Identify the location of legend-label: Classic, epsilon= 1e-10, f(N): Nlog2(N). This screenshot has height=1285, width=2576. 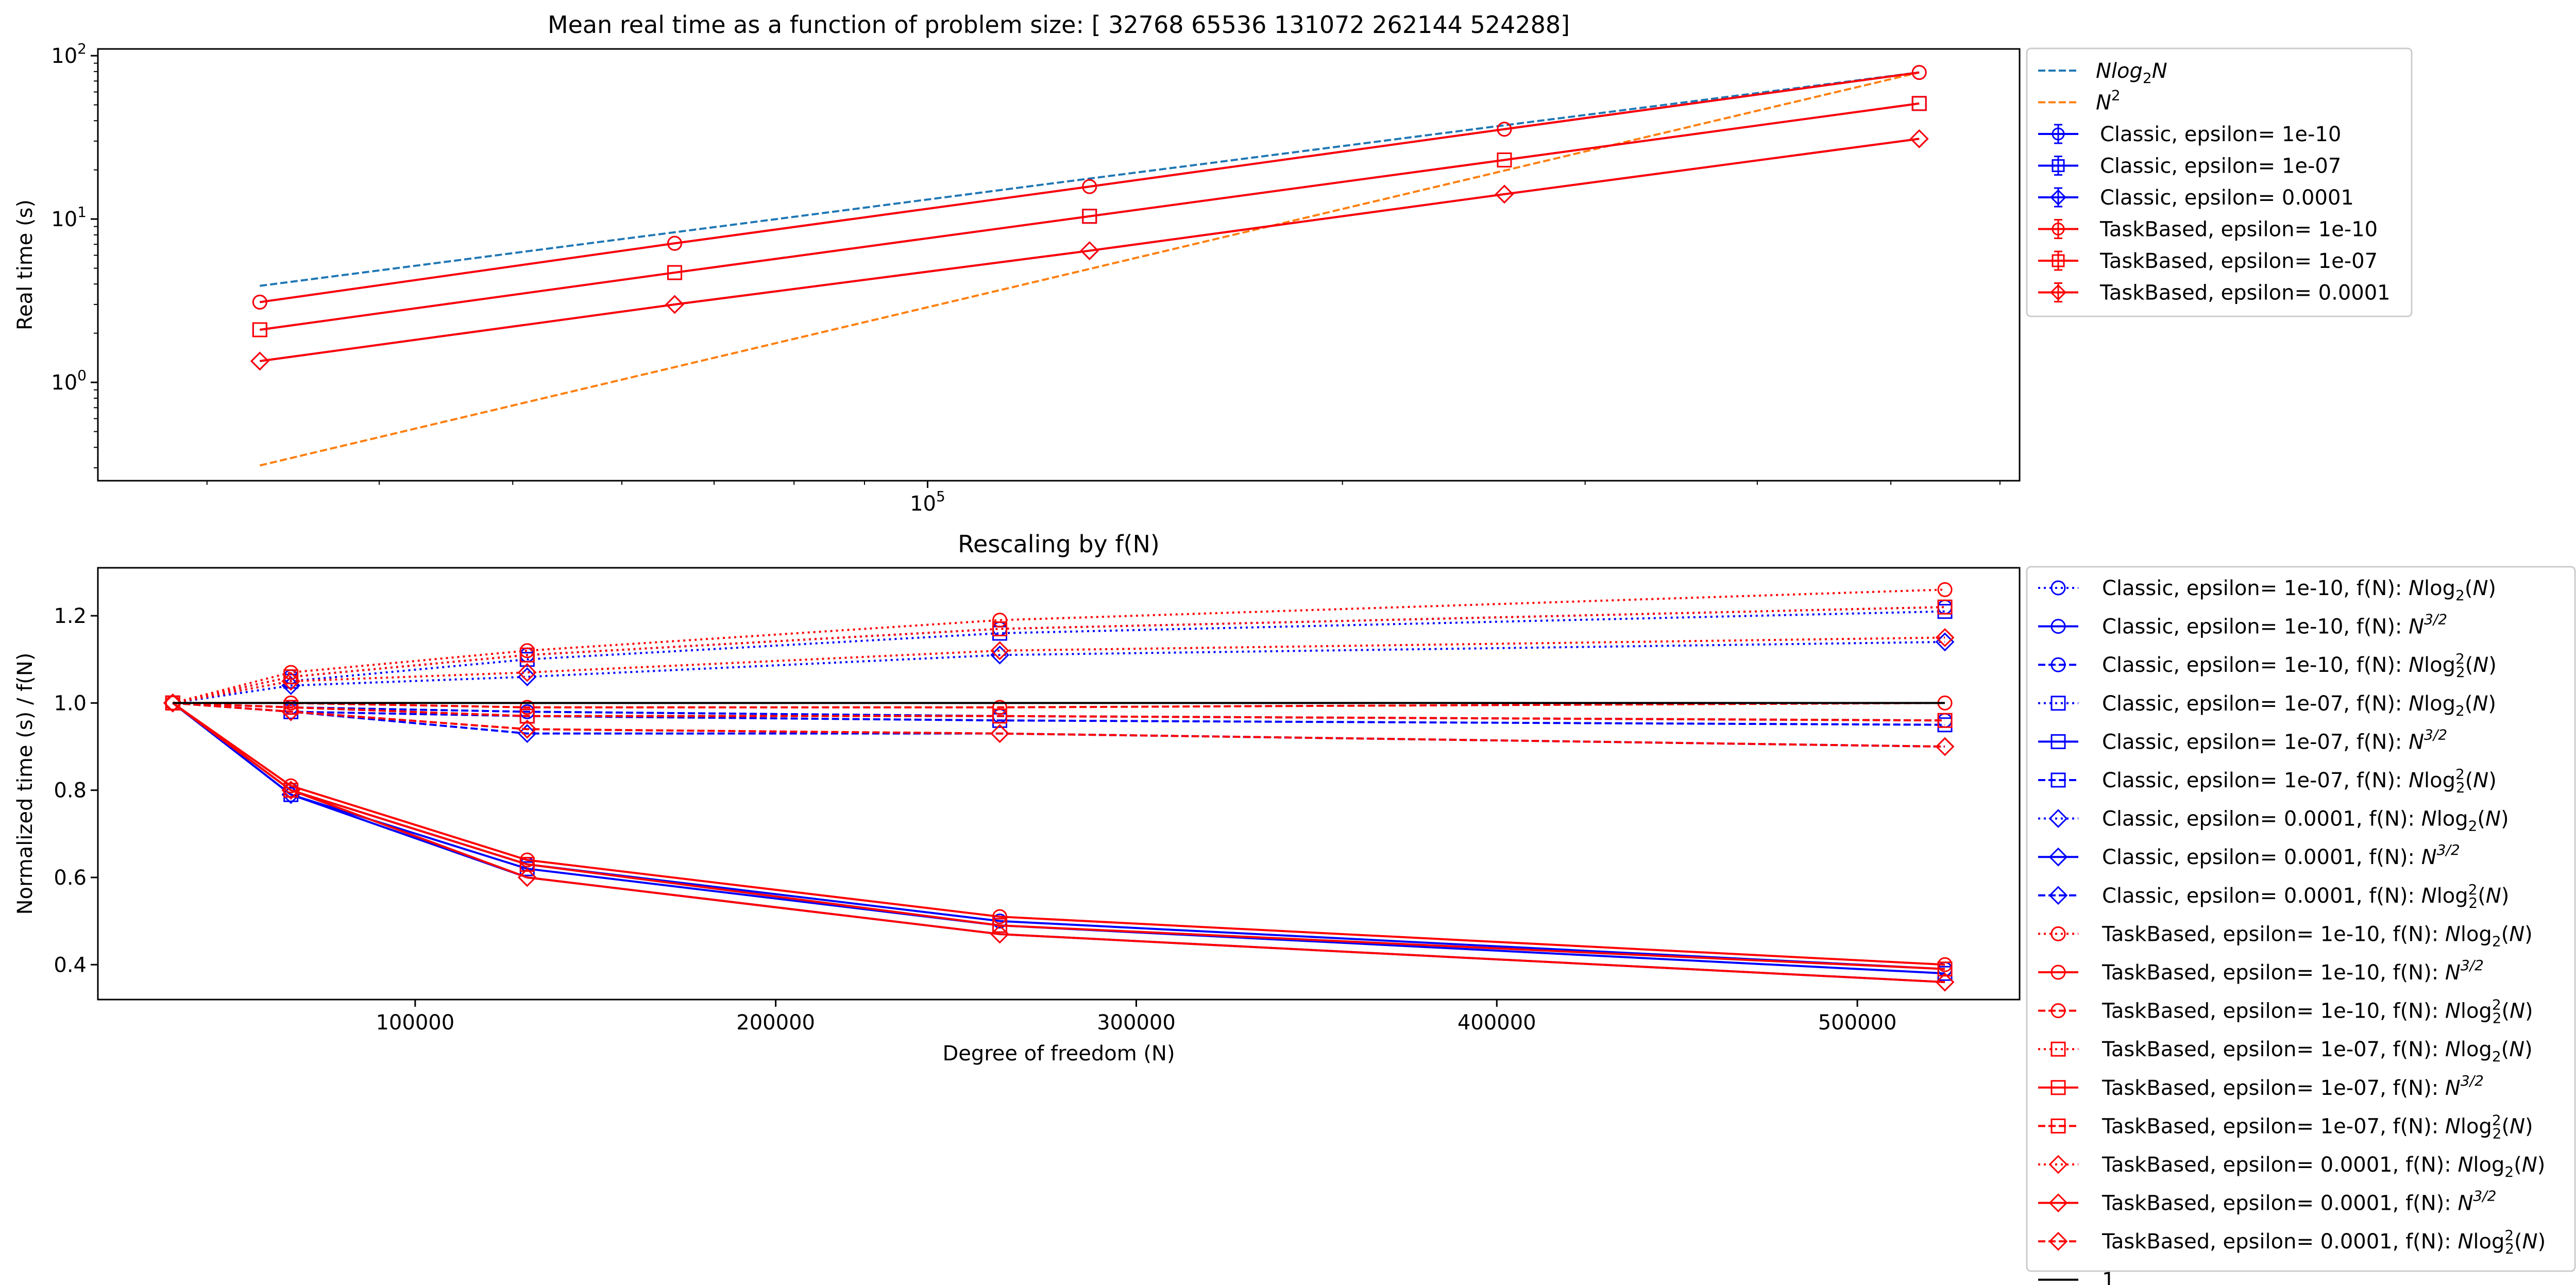
(2299, 590).